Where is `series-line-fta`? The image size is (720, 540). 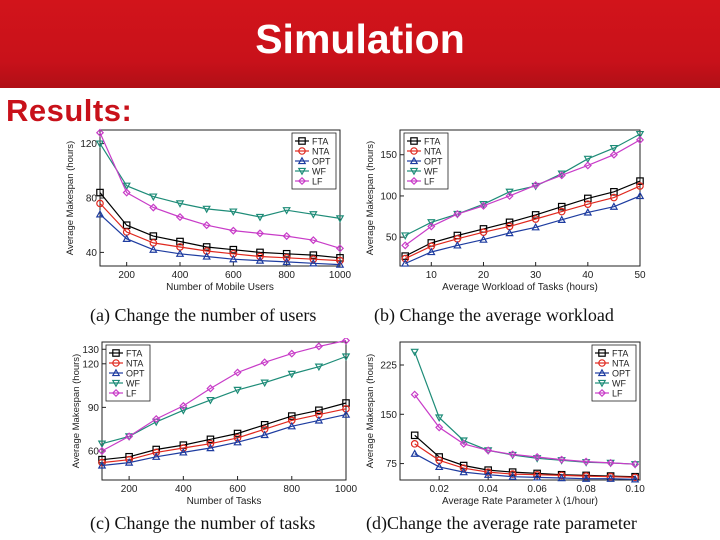
series-line-fta is located at coordinates (525, 456).